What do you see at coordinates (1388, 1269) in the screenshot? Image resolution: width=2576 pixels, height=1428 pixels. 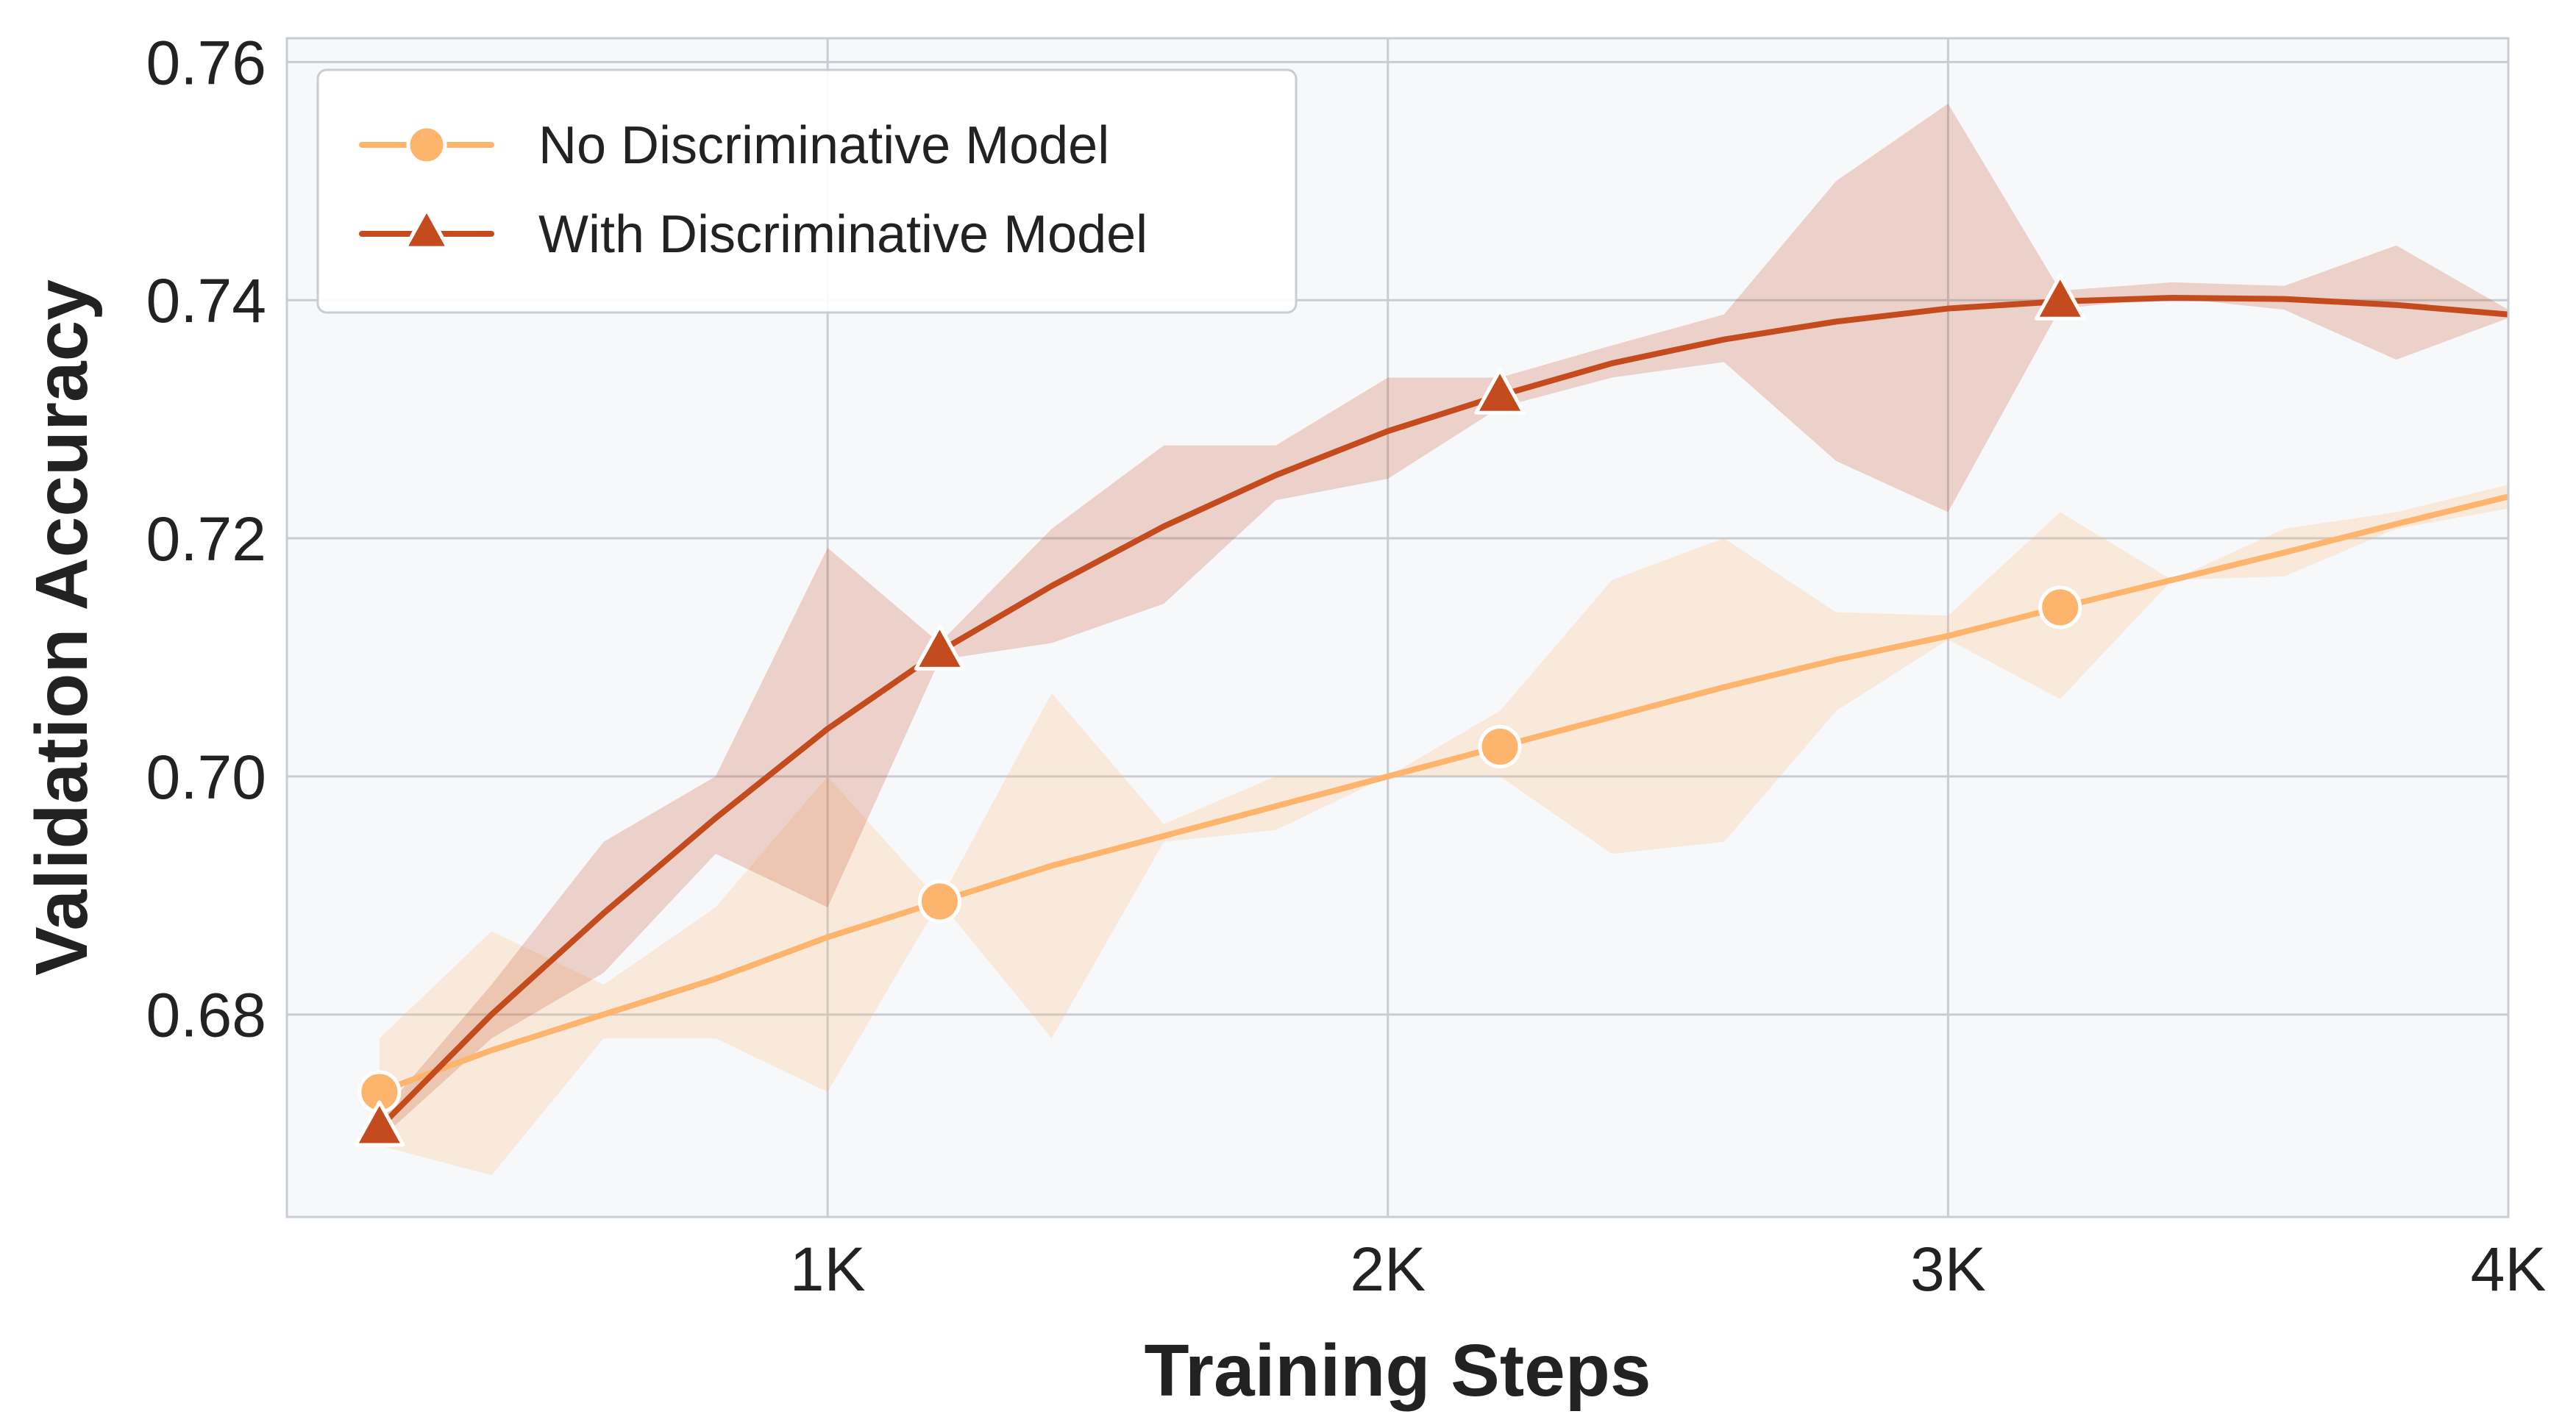 I see `x-tick-label: 2K` at bounding box center [1388, 1269].